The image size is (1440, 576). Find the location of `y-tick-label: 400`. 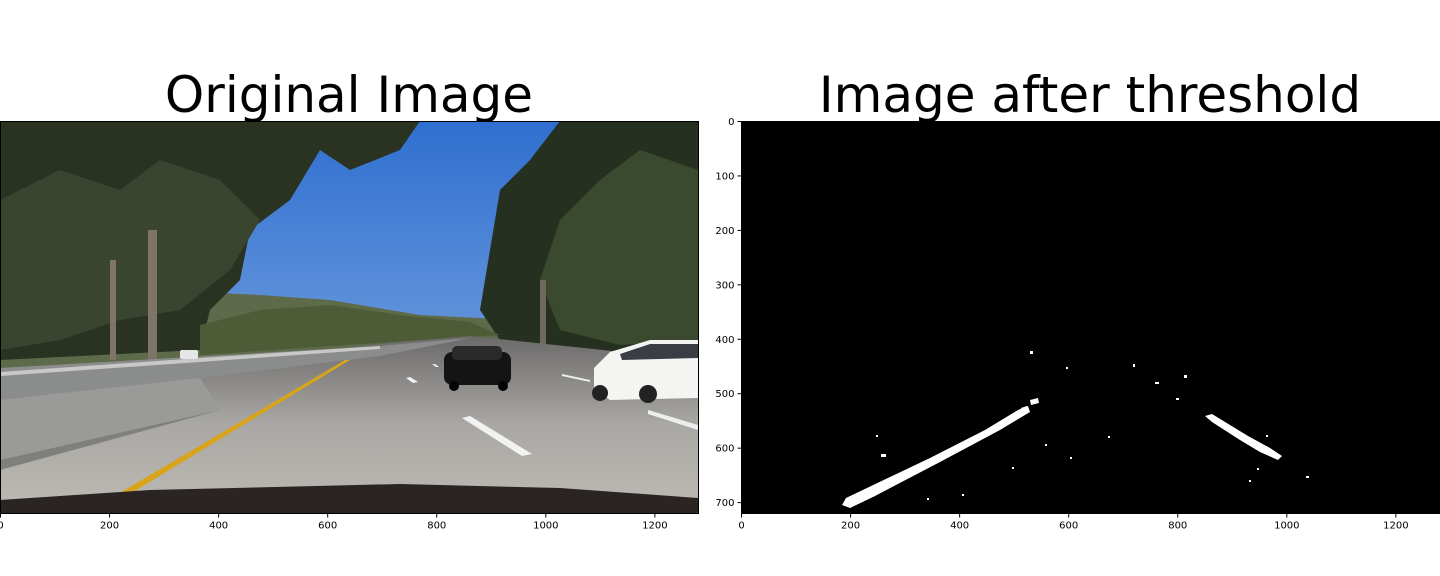

y-tick-label: 400 is located at coordinates (724, 340).